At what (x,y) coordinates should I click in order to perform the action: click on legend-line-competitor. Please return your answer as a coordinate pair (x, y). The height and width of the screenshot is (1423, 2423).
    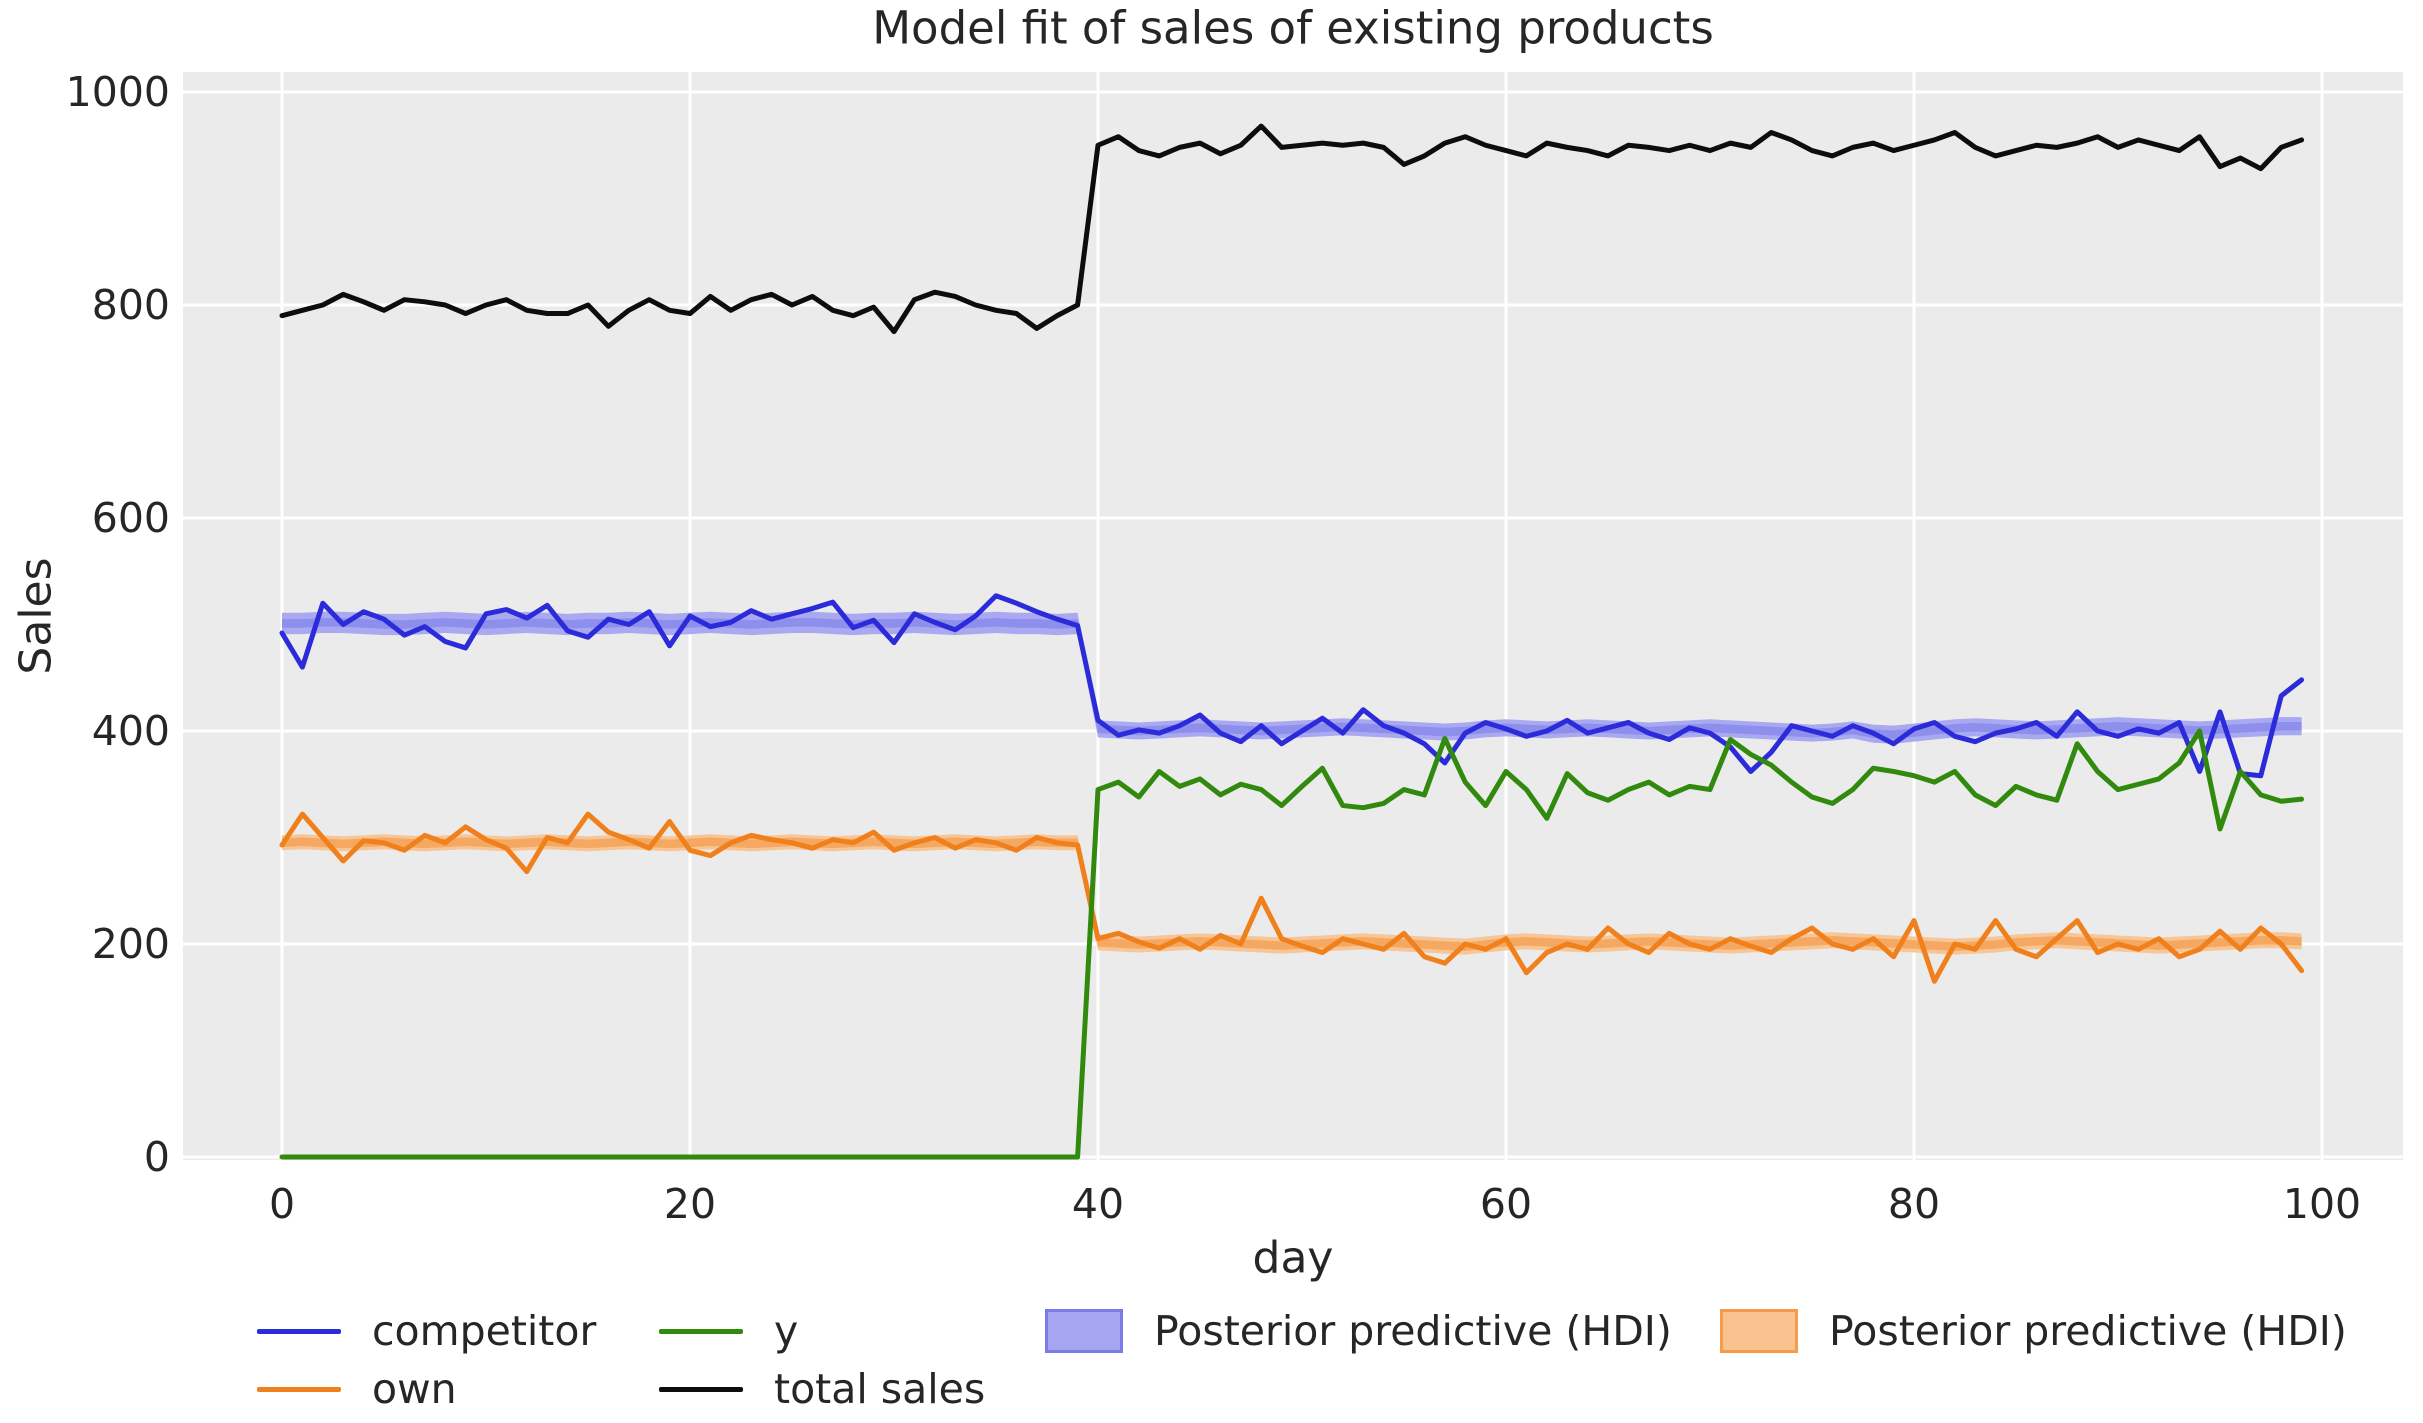
    Looking at the image, I should click on (299, 1331).